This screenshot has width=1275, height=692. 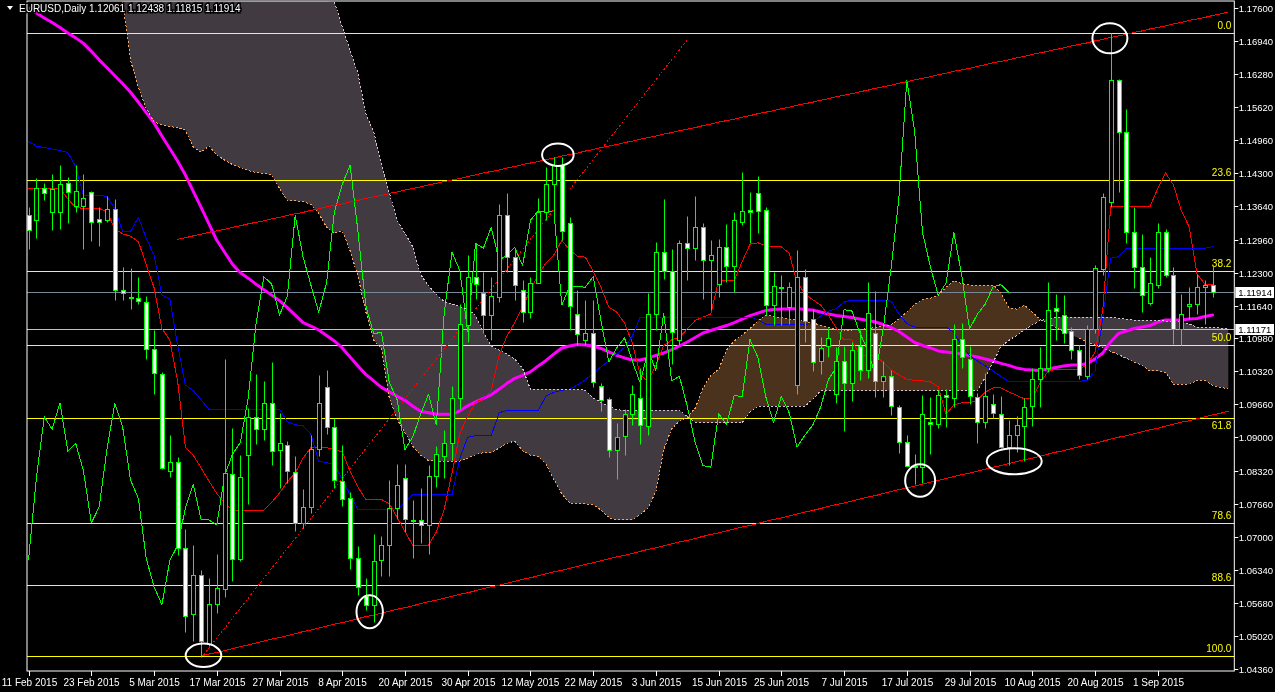 I want to click on x-tick-label: 20 Aug 2015, so click(x=1096, y=682).